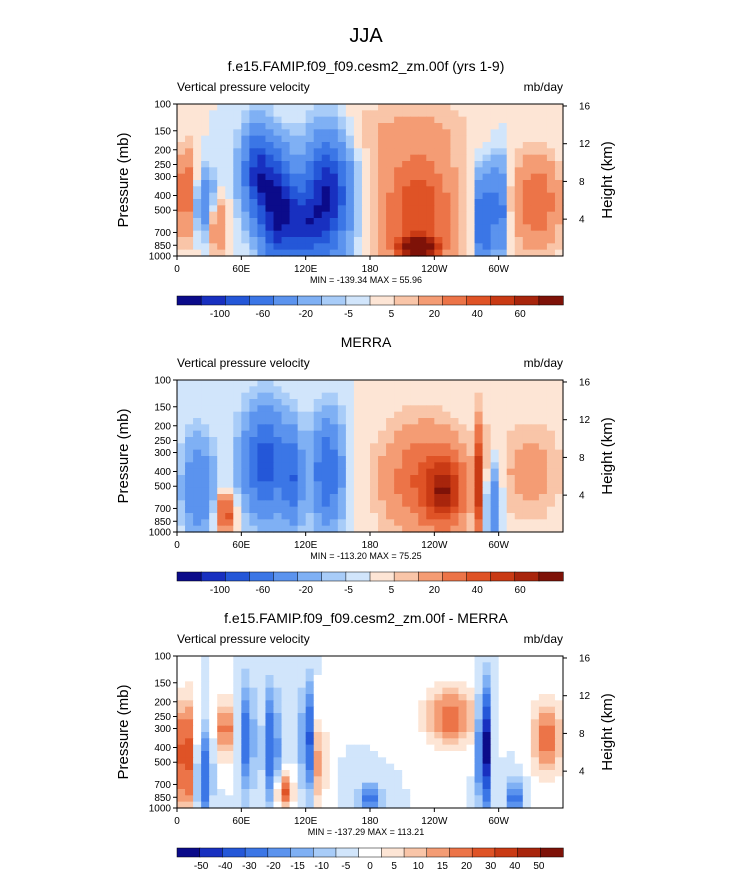 This screenshot has height=872, width=733. Describe the element at coordinates (435, 314) in the screenshot. I see `colorbar-label: 20` at that location.